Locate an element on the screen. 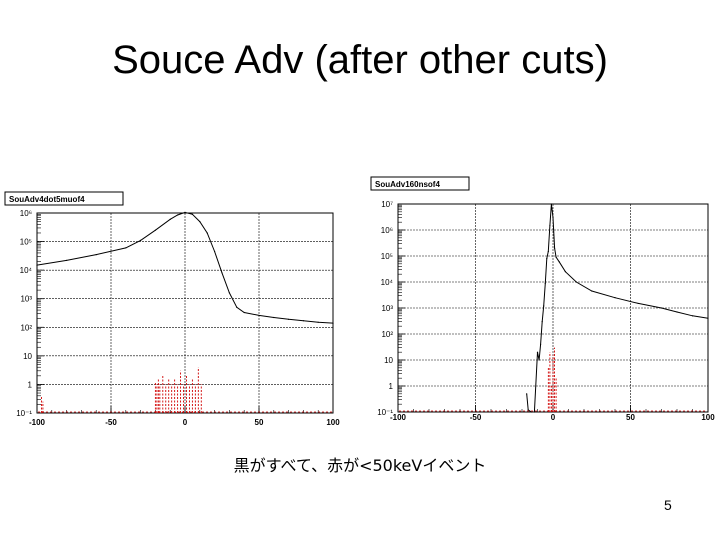  chart-title: SouAdv160nsof4 is located at coordinates (407, 184).